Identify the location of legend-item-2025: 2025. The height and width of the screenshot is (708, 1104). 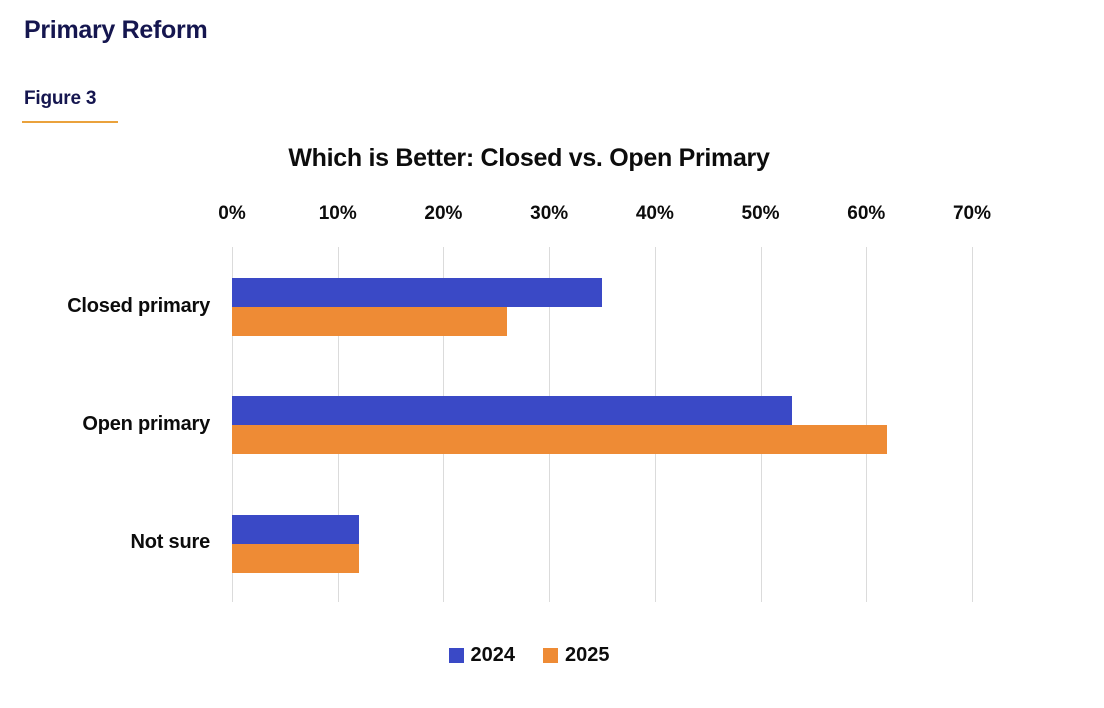
(576, 655).